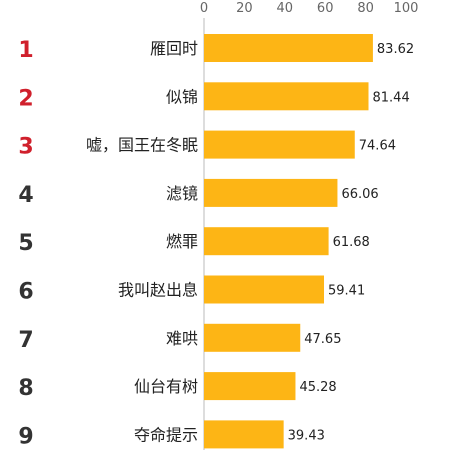 The width and height of the screenshot is (450, 454). Describe the element at coordinates (391, 97) in the screenshot. I see `value-label: 81.44` at that location.